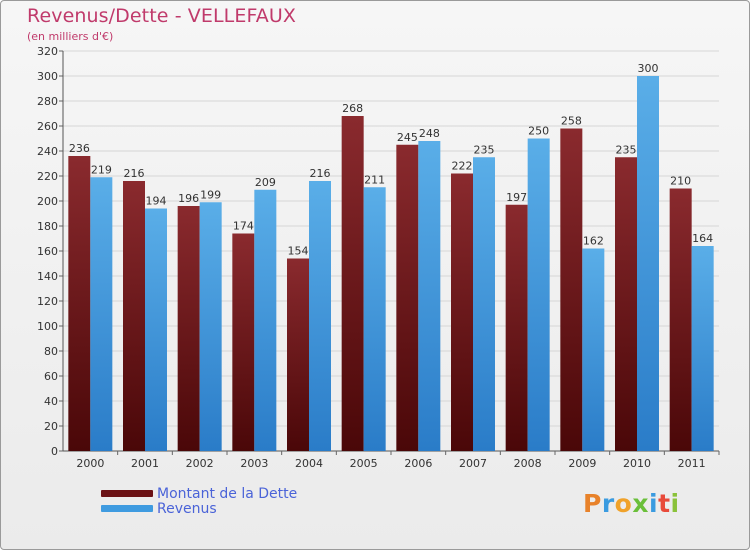 This screenshot has height=550, width=750. I want to click on data-label-revenus: 219, so click(101, 169).